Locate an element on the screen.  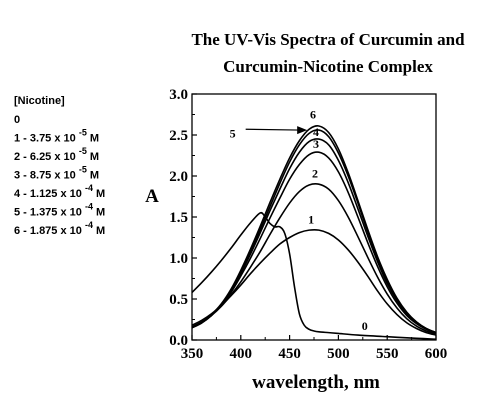
x-tick-label: 550 is located at coordinates (387, 354).